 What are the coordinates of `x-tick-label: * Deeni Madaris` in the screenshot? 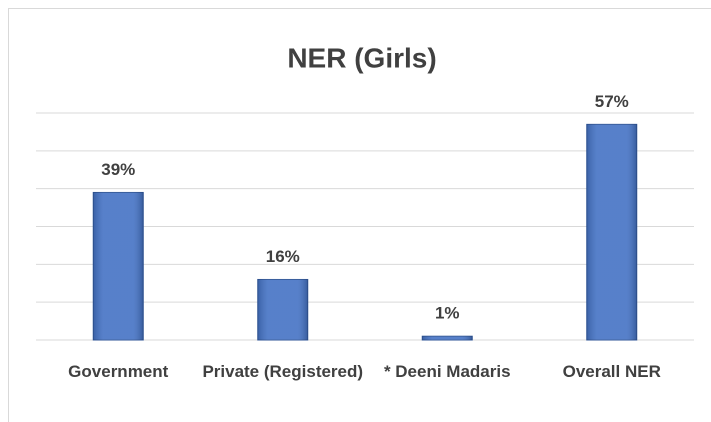 It's located at (447, 371).